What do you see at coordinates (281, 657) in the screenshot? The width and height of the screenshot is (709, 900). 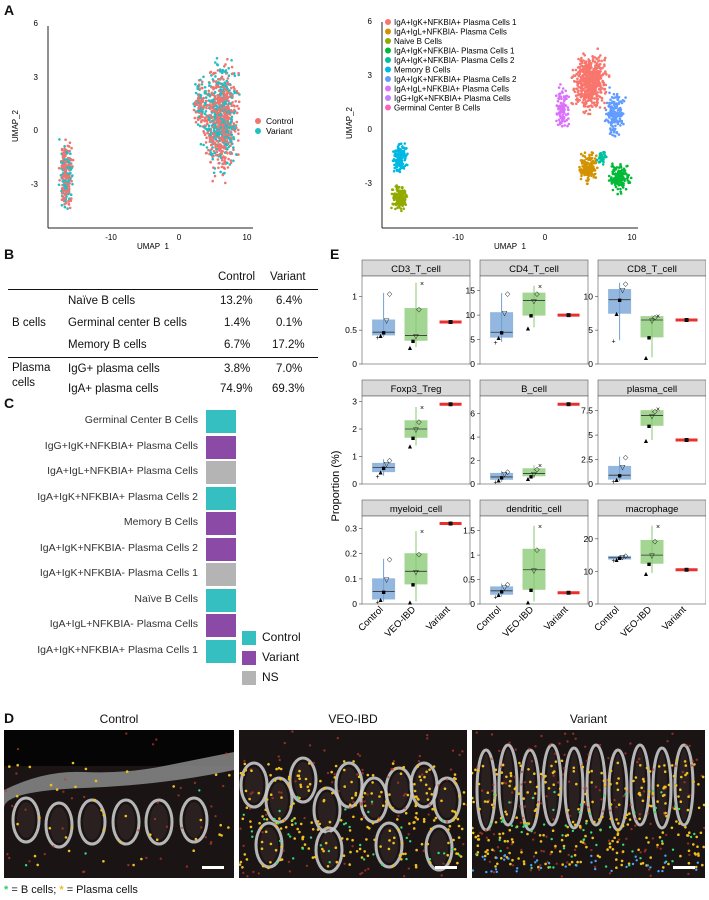 I see `status-legend-label: Variant` at bounding box center [281, 657].